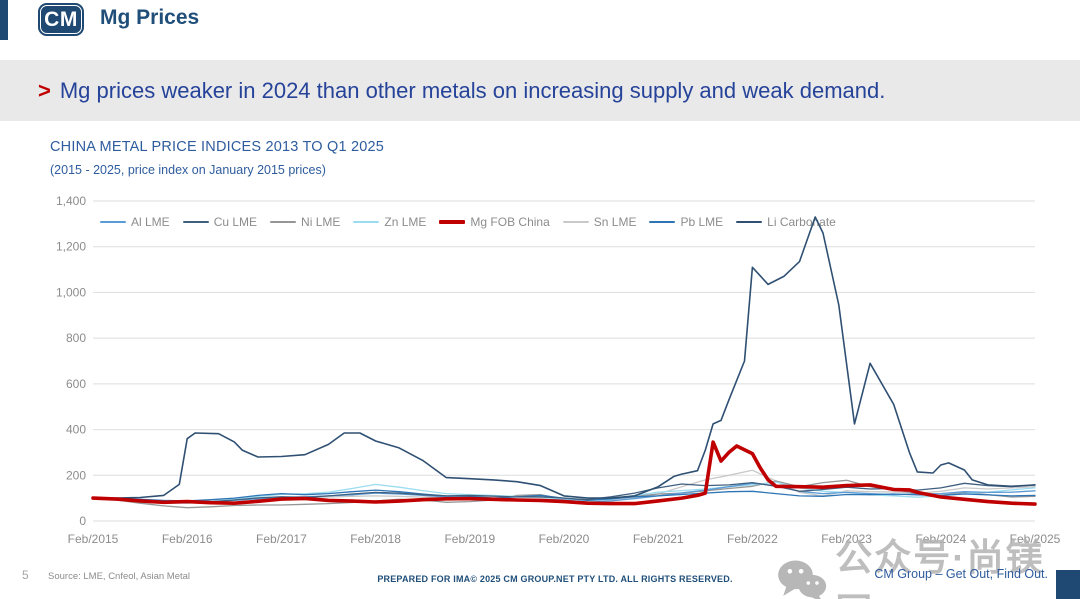 The image size is (1080, 599). Describe the element at coordinates (615, 222) in the screenshot. I see `legend-label: Sn LME` at that location.